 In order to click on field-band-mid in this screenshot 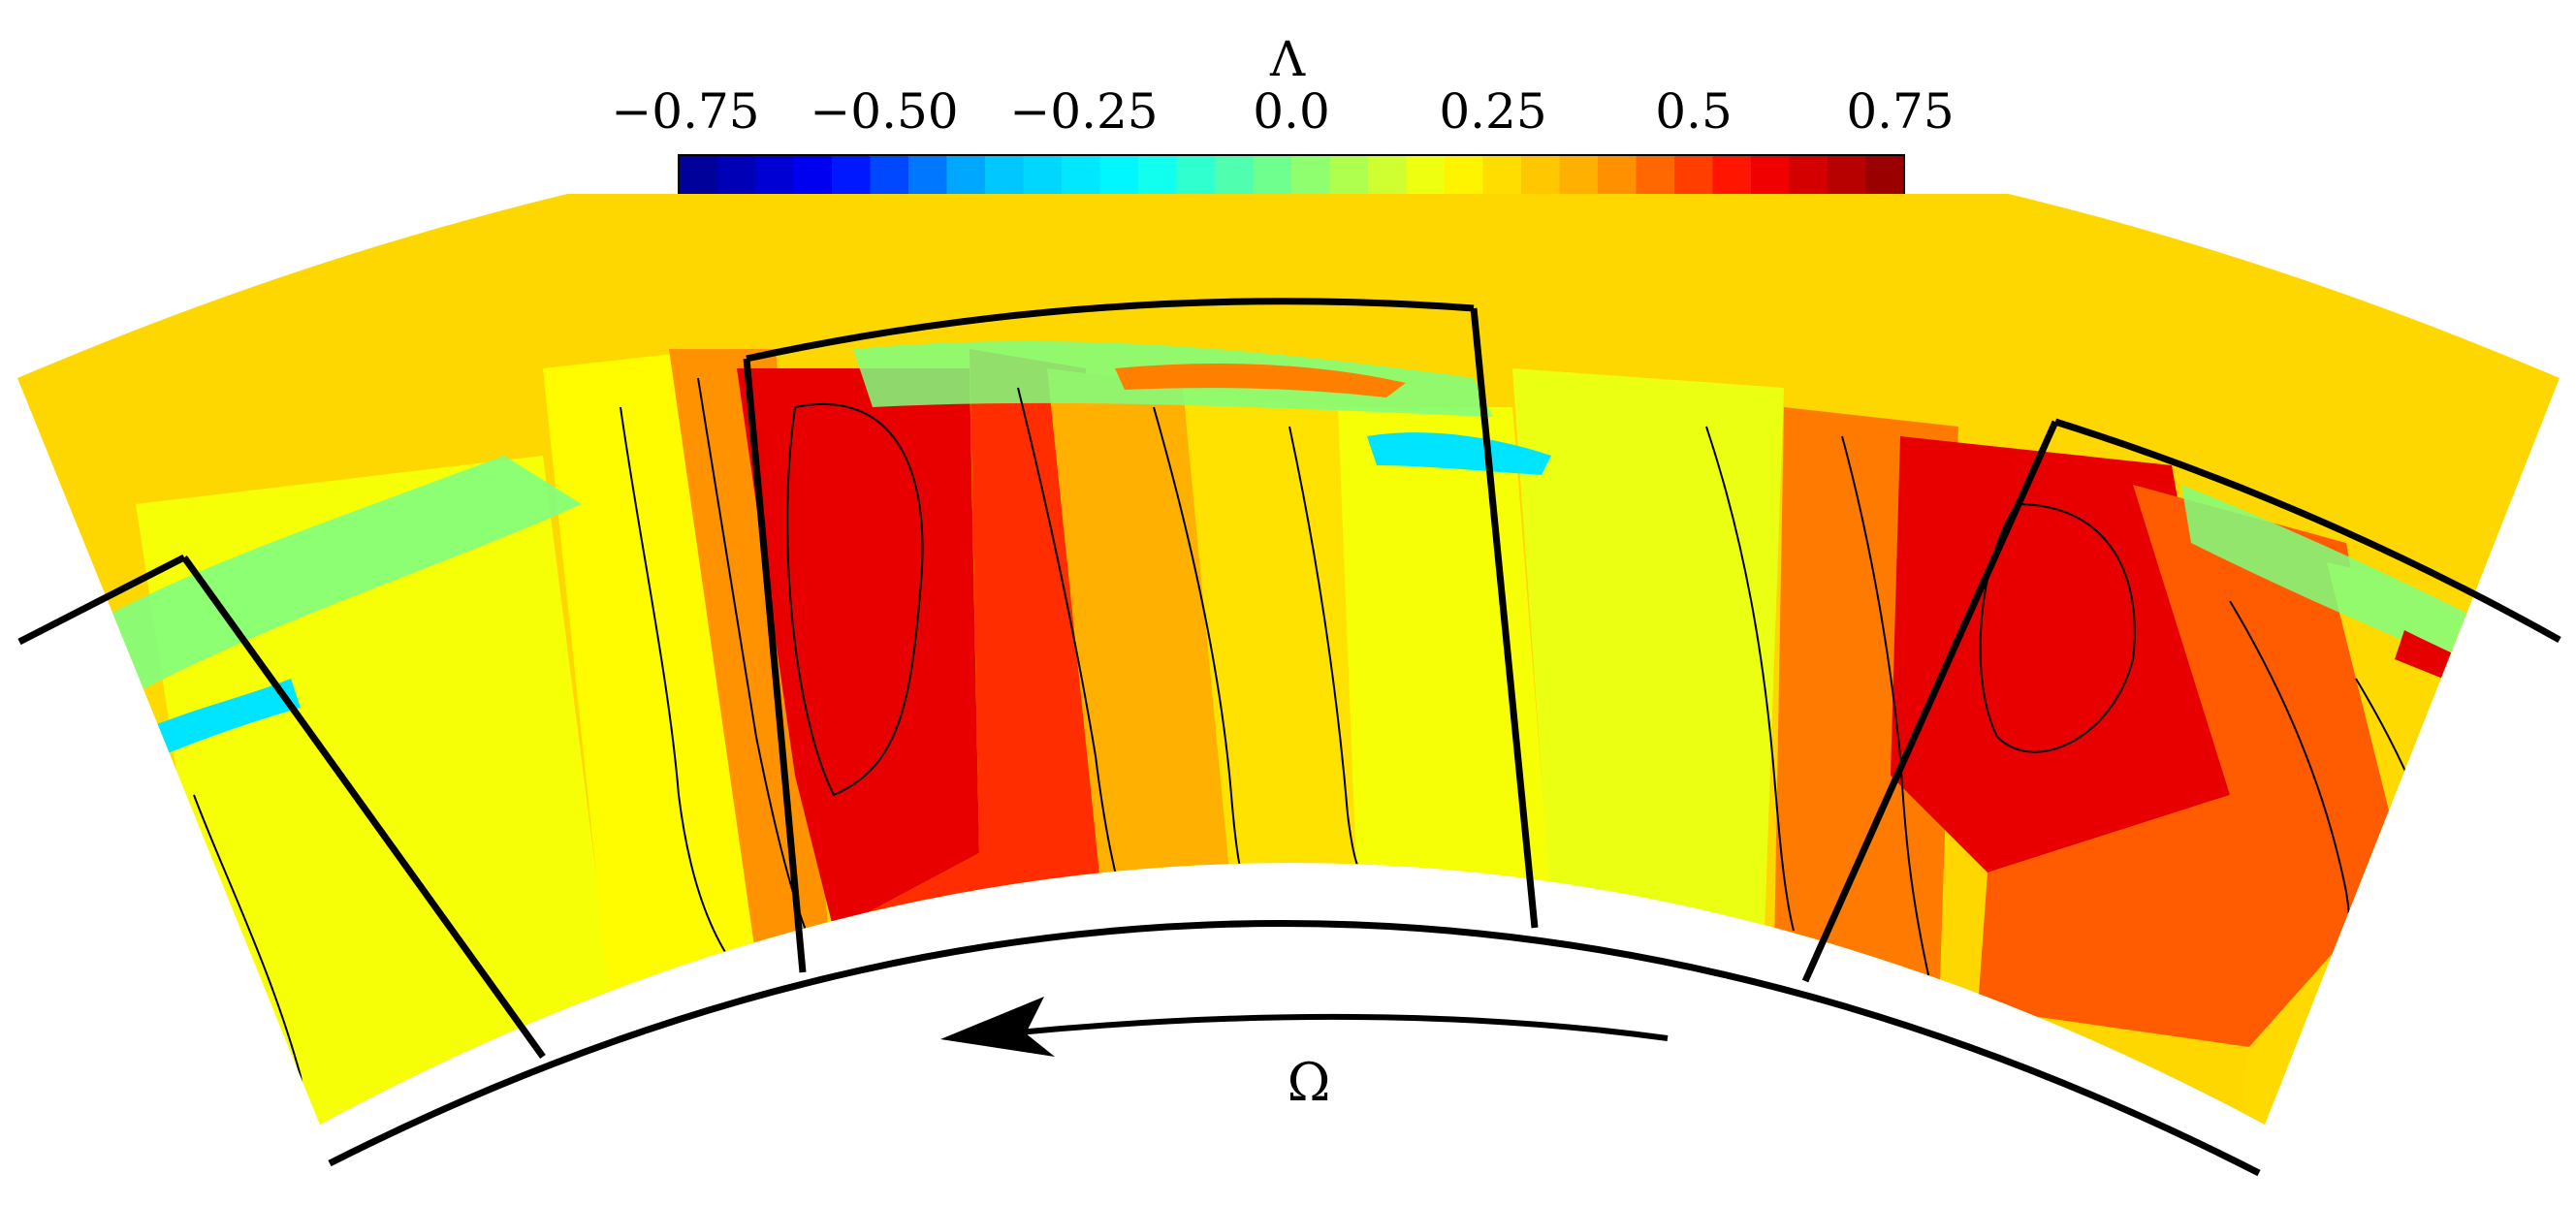, I will do `click(1270, 640)`.